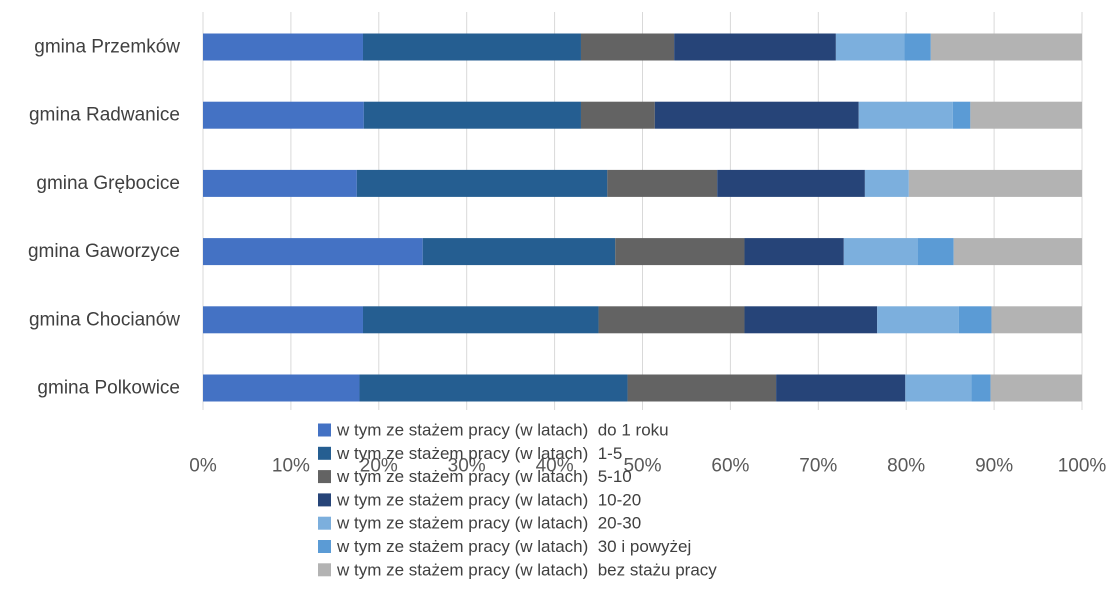 This screenshot has height=604, width=1112. I want to click on x-axis-tick-labels: 0% 10% 20% 30% 40% 50% 60% 70% 80% 90% 100%, so click(647, 466).